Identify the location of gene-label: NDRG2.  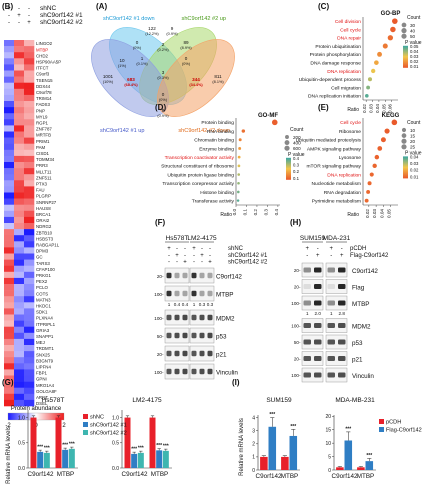
(44, 226).